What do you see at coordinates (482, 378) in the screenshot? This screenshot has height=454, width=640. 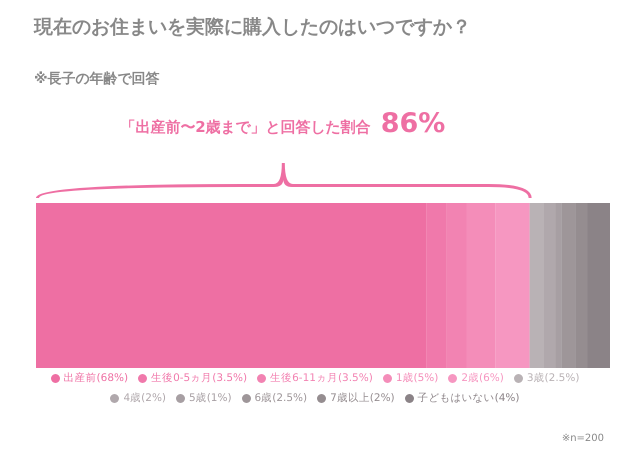 I see `legend-label: 2歳(6%)` at bounding box center [482, 378].